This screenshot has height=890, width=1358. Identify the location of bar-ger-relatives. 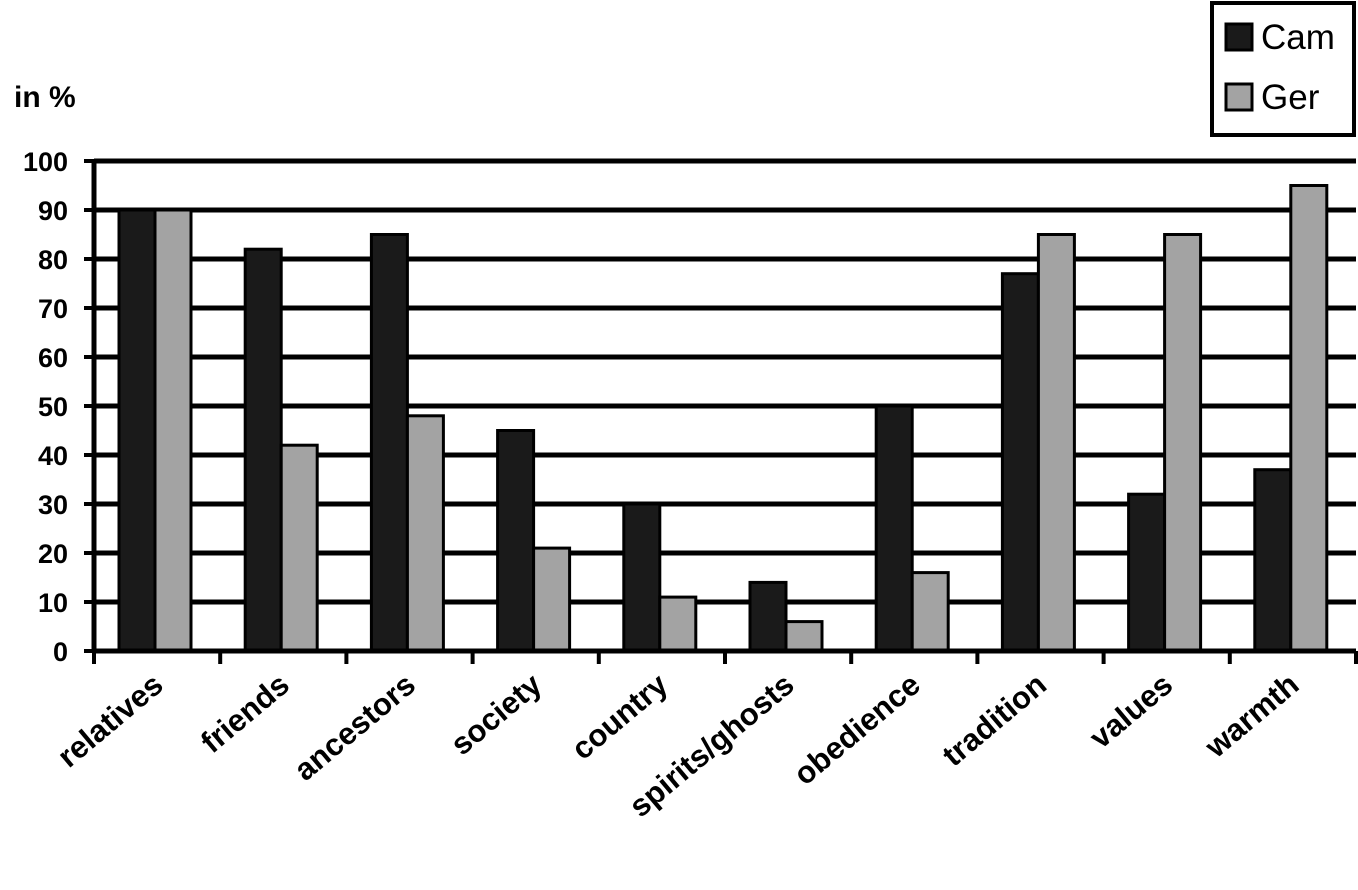
(173, 430).